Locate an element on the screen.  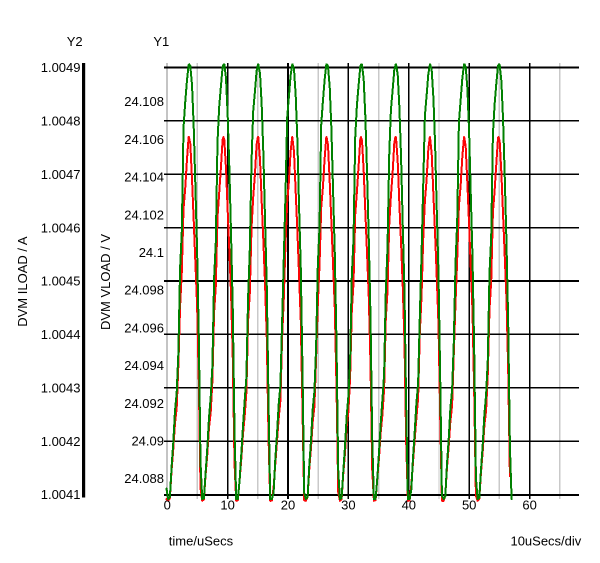
svg-text: 1.0046 is located at coordinates (61, 227).